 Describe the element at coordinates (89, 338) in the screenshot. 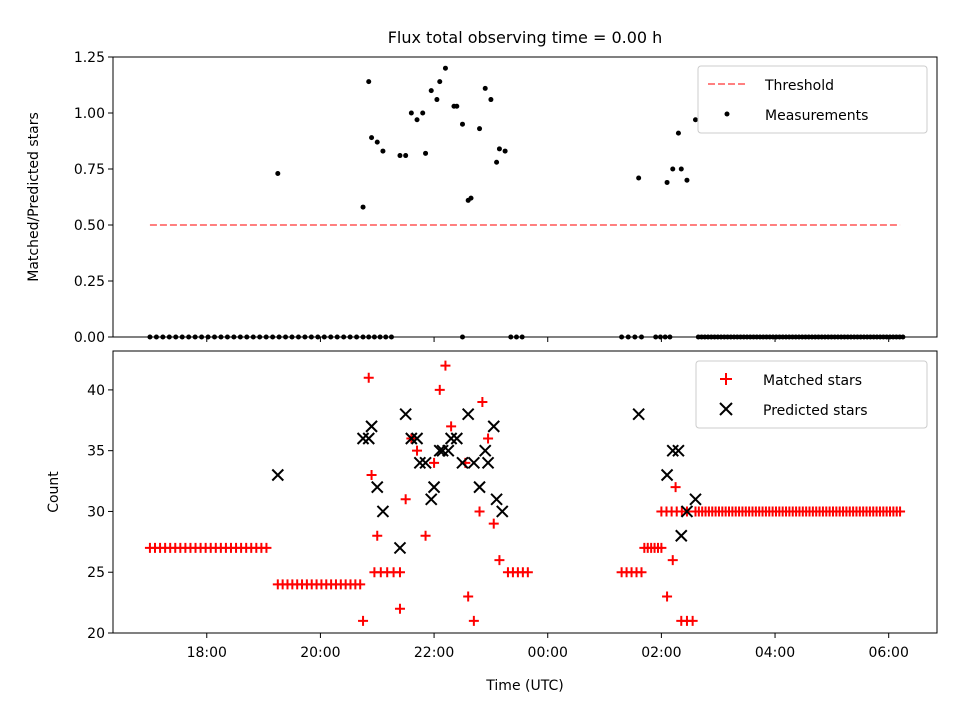

I see `top-y-tick-label: 0.00` at that location.